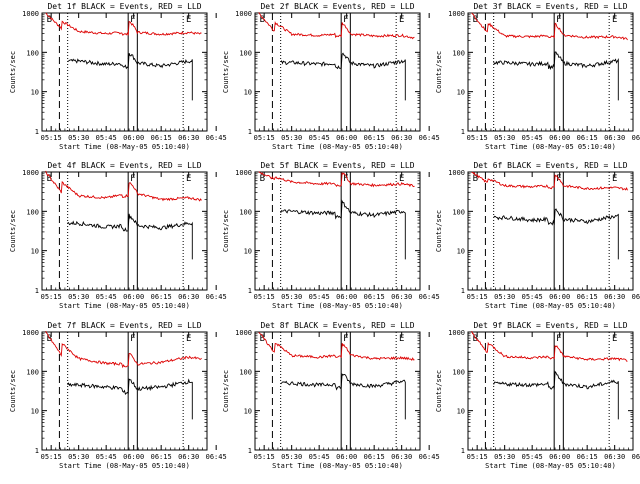 This screenshot has width=640, height=484. What do you see at coordinates (124, 325) in the screenshot?
I see `panel-title: Det 7f BLACK = Events, RED = LLD` at bounding box center [124, 325].